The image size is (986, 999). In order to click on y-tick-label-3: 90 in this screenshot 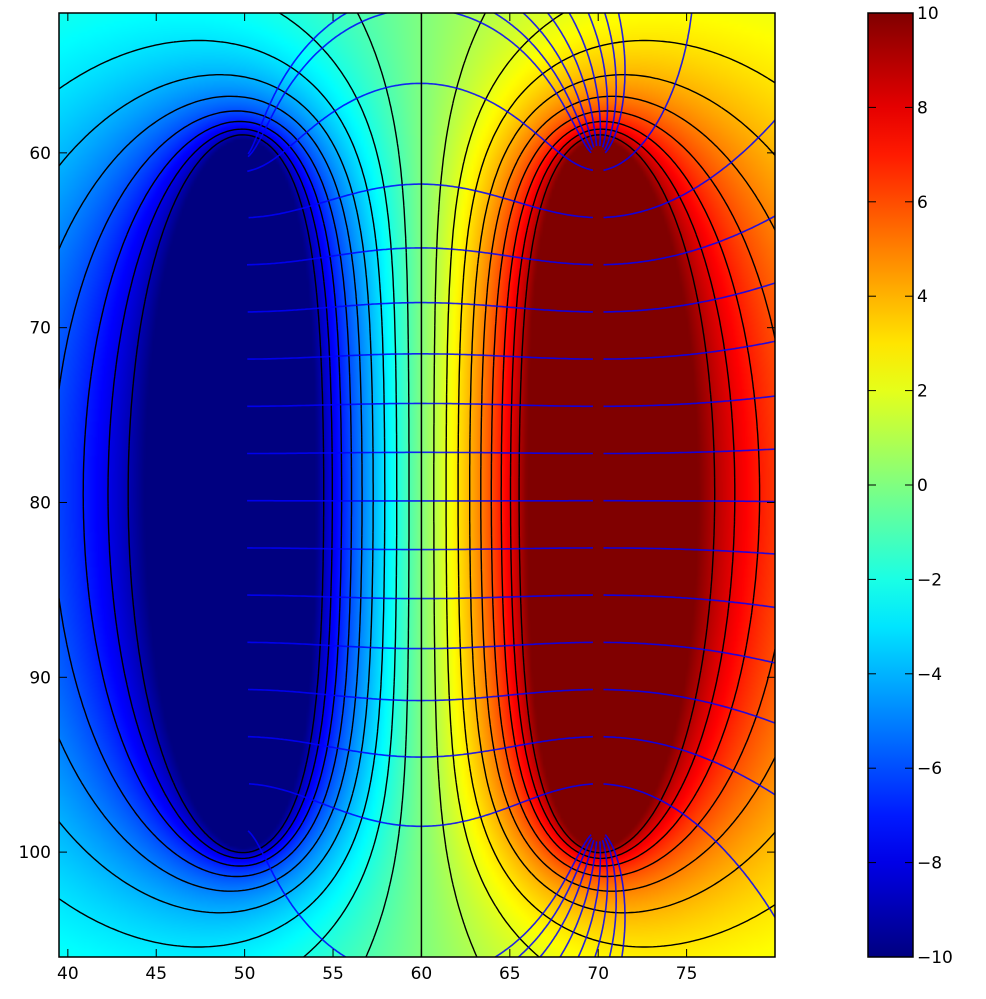, I will do `click(40, 678)`.